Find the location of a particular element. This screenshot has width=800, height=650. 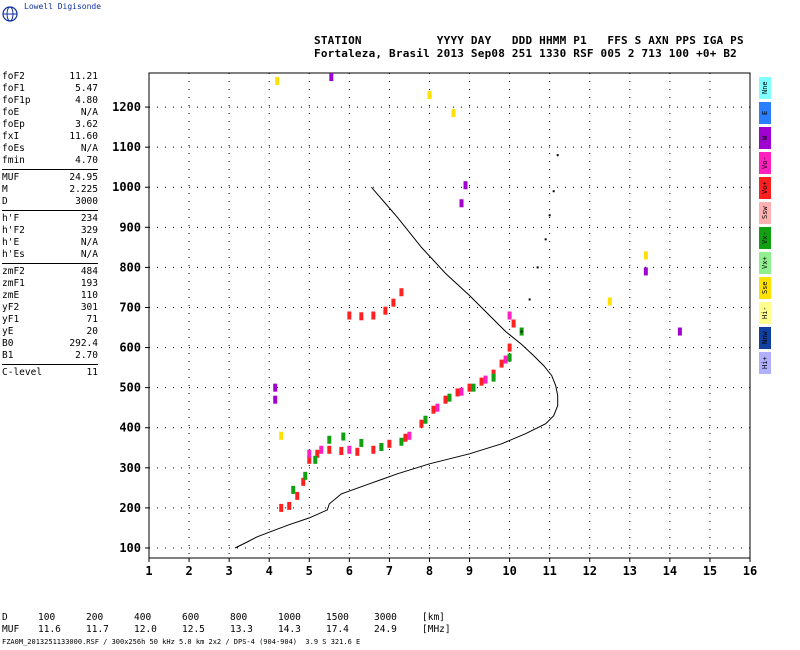

legend-label: Nne is located at coordinates (765, 88).